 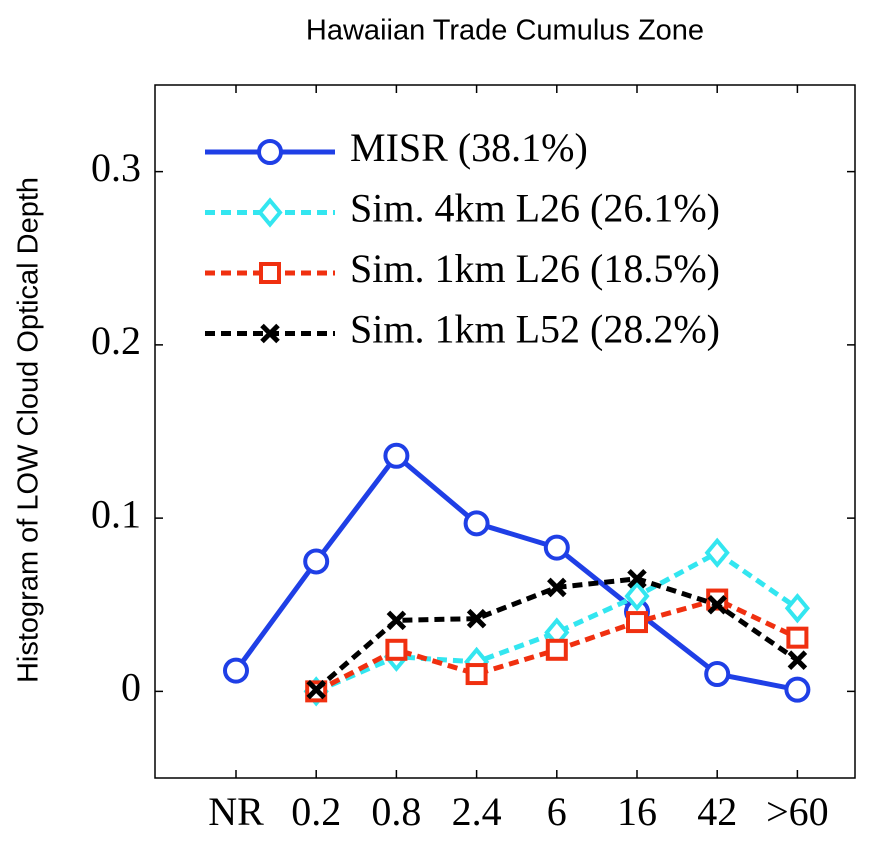 What do you see at coordinates (29, 430) in the screenshot?
I see `y-axis-label: Histogram of LOW Cloud Optical Depth` at bounding box center [29, 430].